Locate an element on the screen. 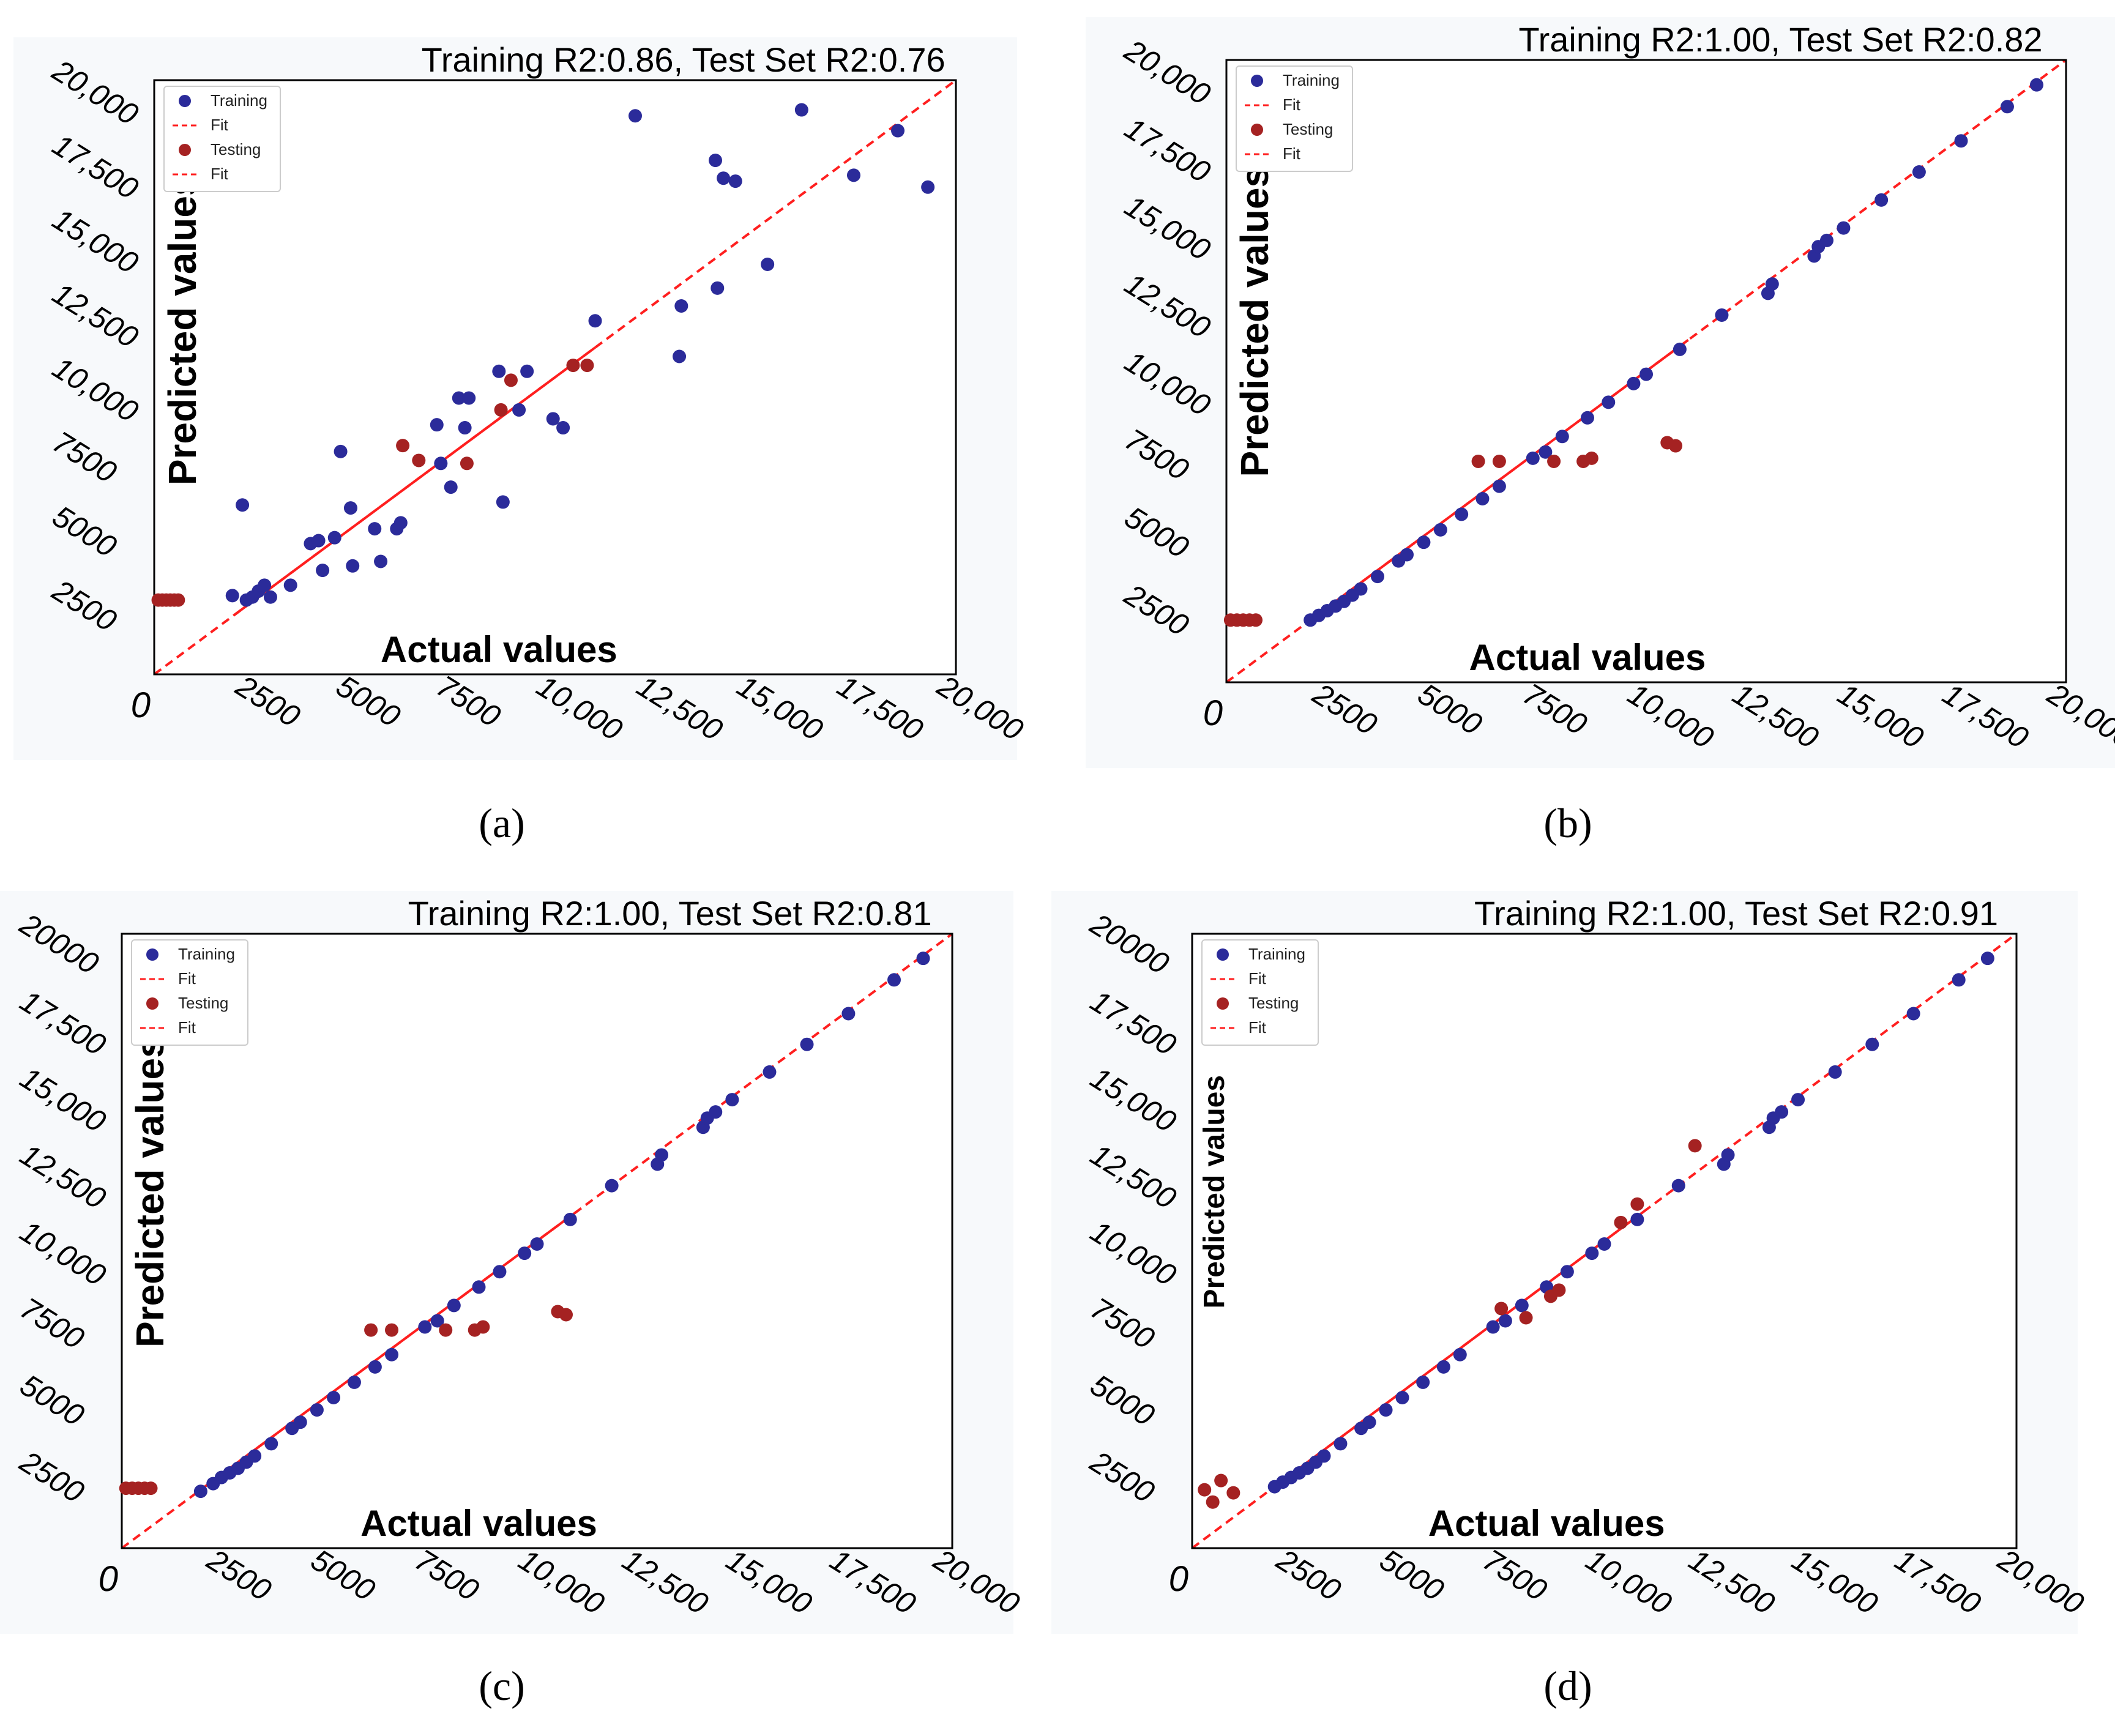 The width and height of the screenshot is (2115, 1736). axes-frame is located at coordinates (555, 377).